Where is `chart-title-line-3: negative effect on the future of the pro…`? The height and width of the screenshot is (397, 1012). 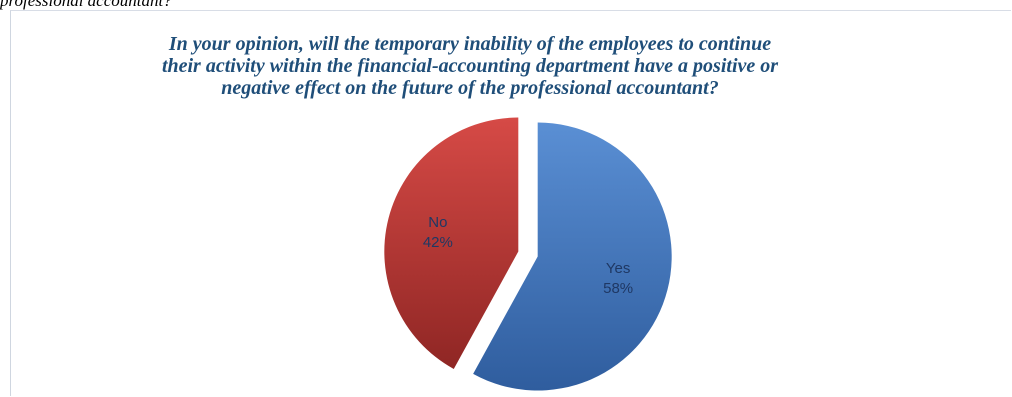
chart-title-line-3: negative effect on the future of the pro… is located at coordinates (470, 88).